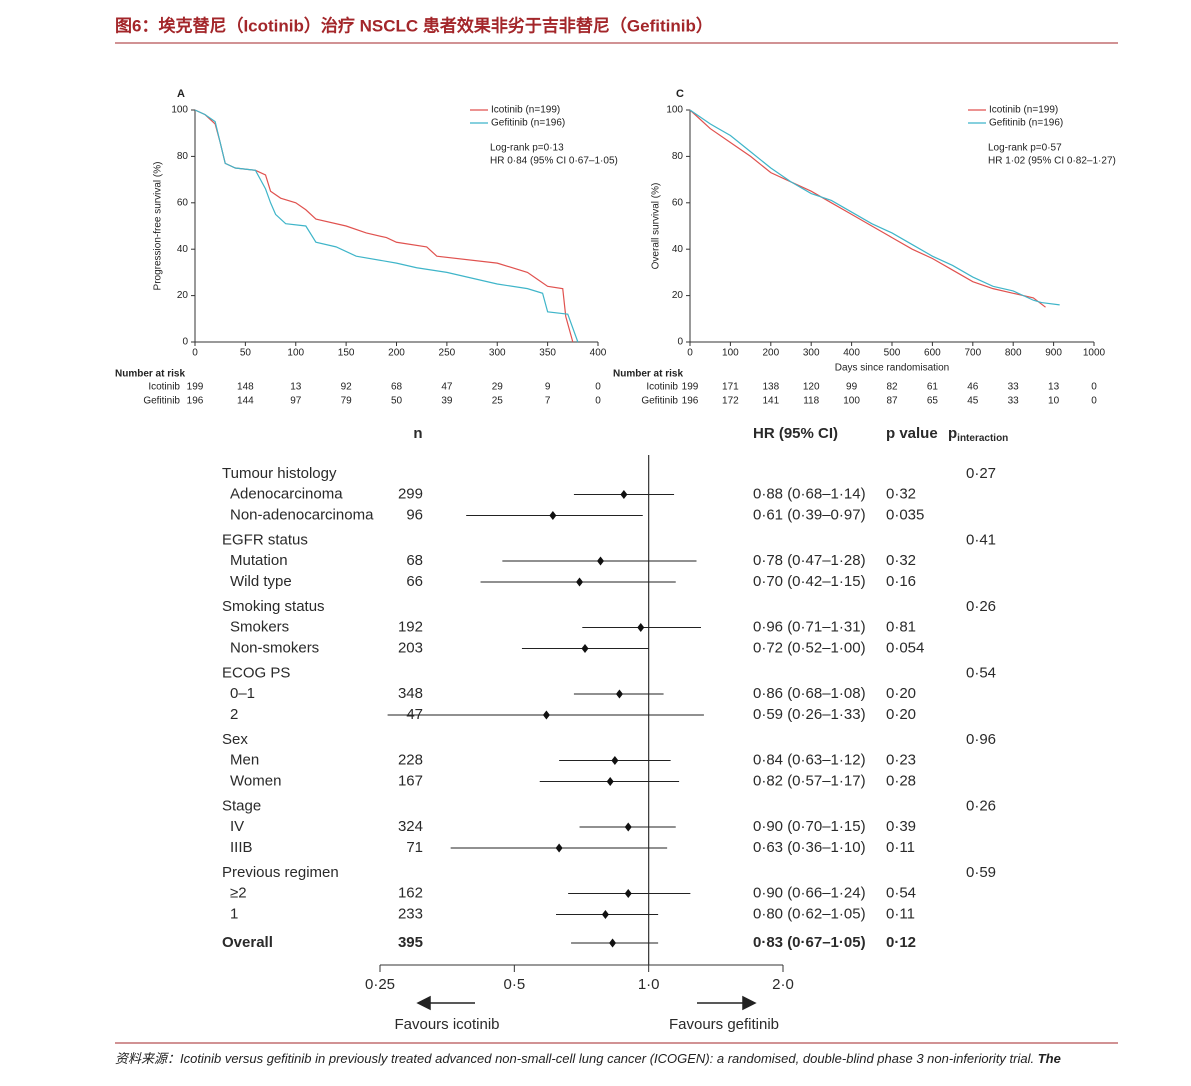  I want to click on arrow-right, so click(727, 1003).